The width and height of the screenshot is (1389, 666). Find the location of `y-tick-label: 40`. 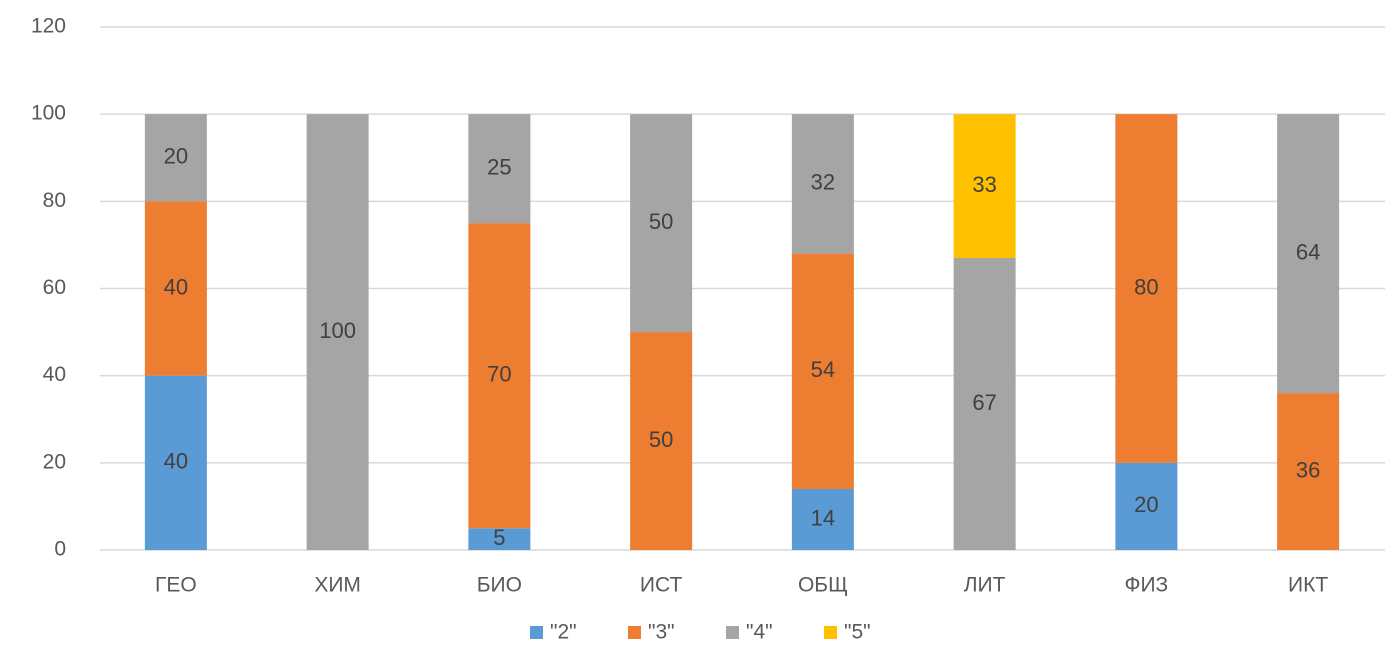

y-tick-label: 40 is located at coordinates (54, 374).